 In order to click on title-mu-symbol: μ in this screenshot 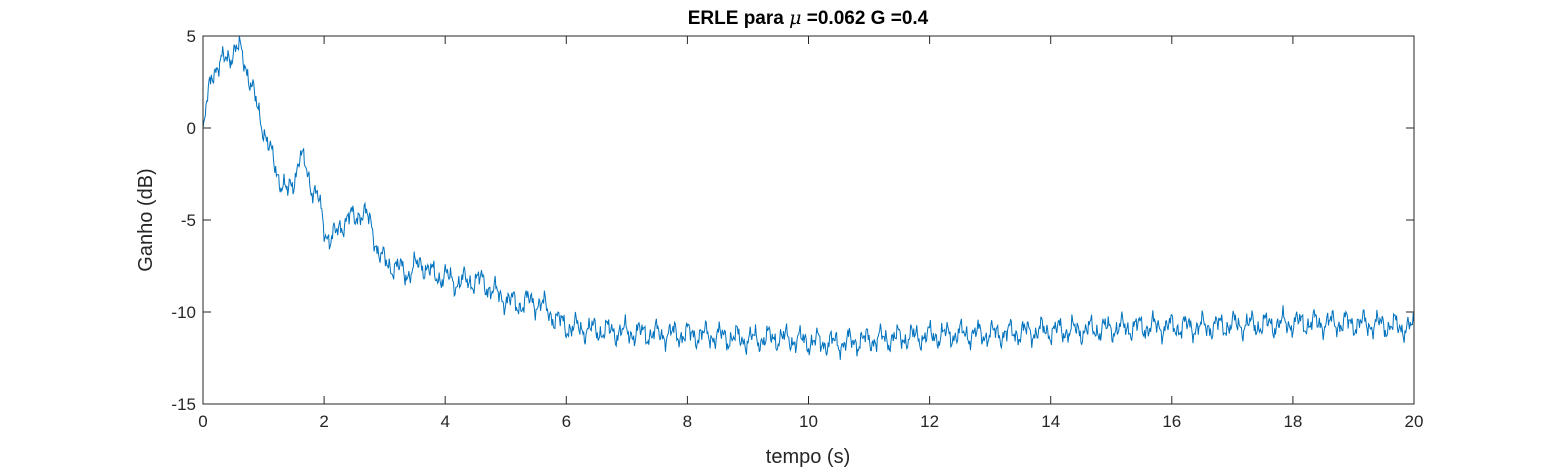, I will do `click(795, 18)`.